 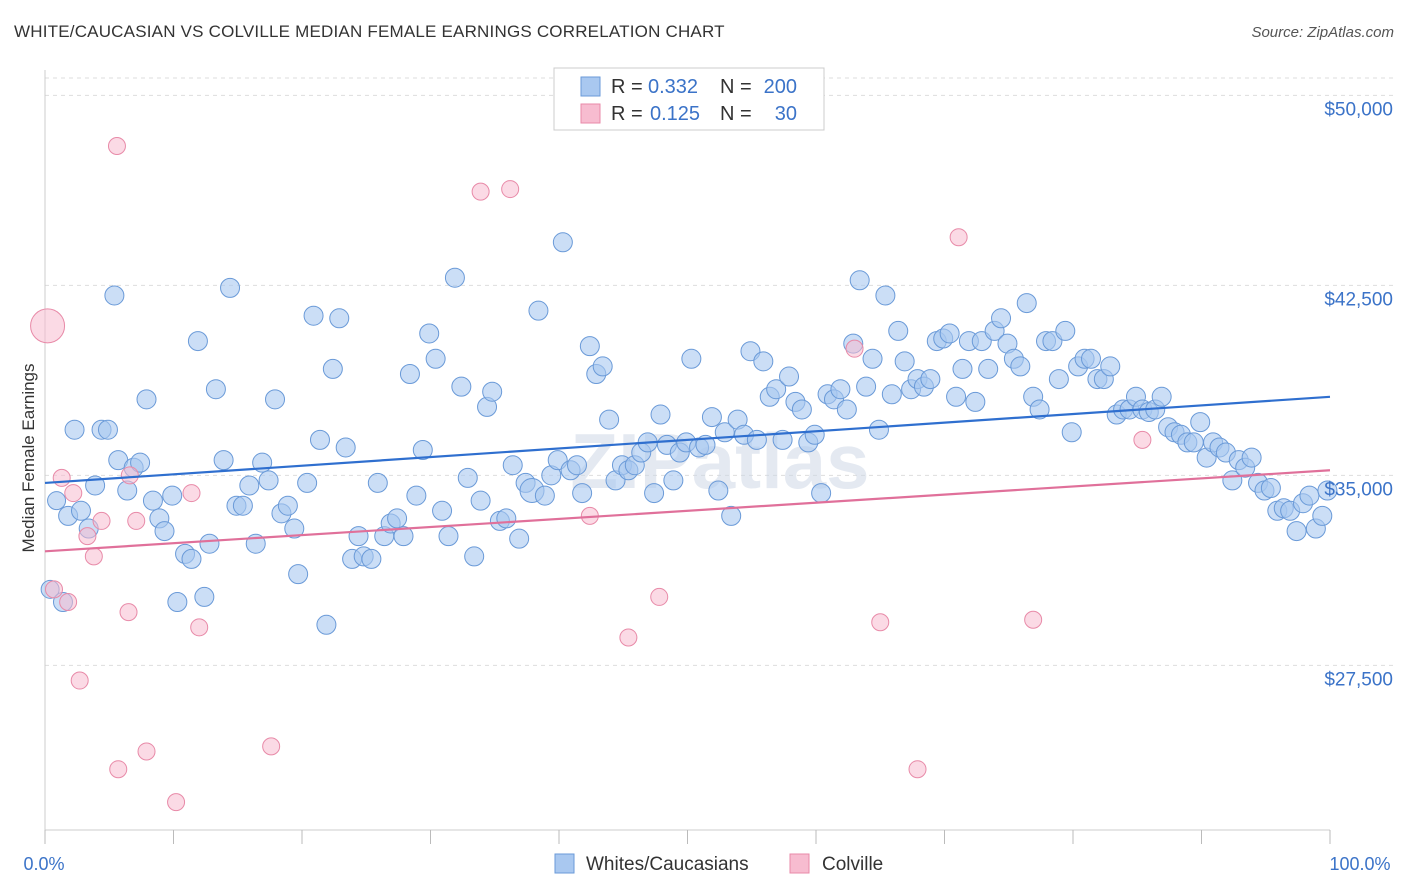 What do you see at coordinates (1358, 394) in the screenshot?
I see `y-tick-labels: $27,500 $35,000 $42,500 $50,000` at bounding box center [1358, 394].